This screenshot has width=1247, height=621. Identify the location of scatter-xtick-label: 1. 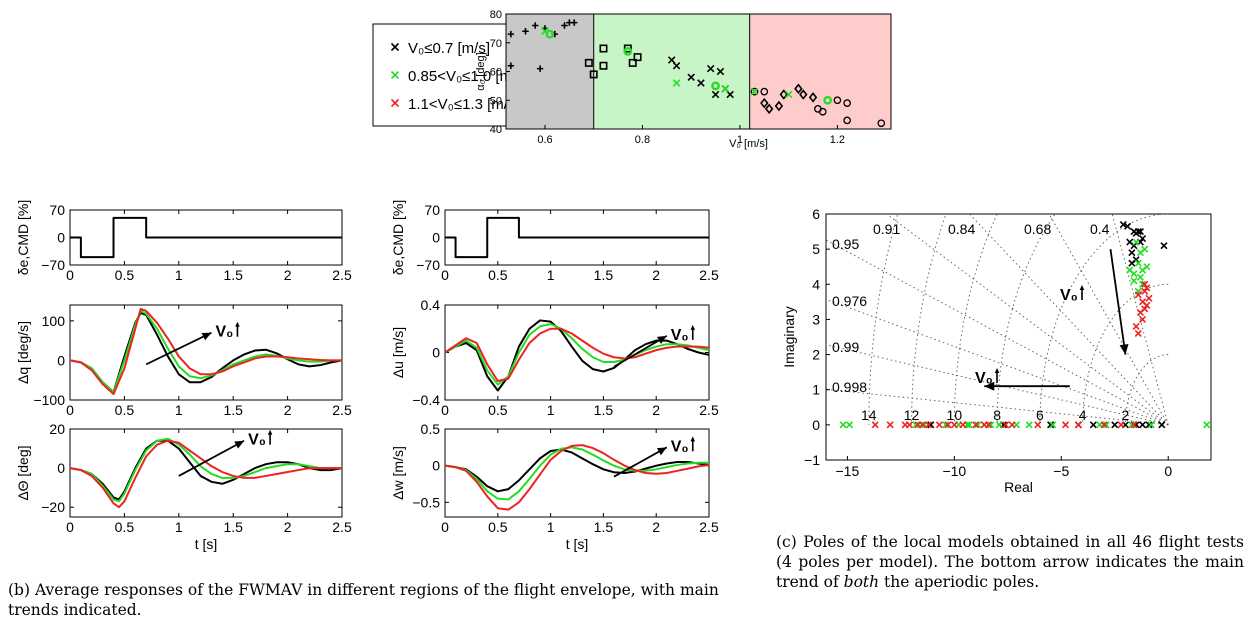
(740, 140).